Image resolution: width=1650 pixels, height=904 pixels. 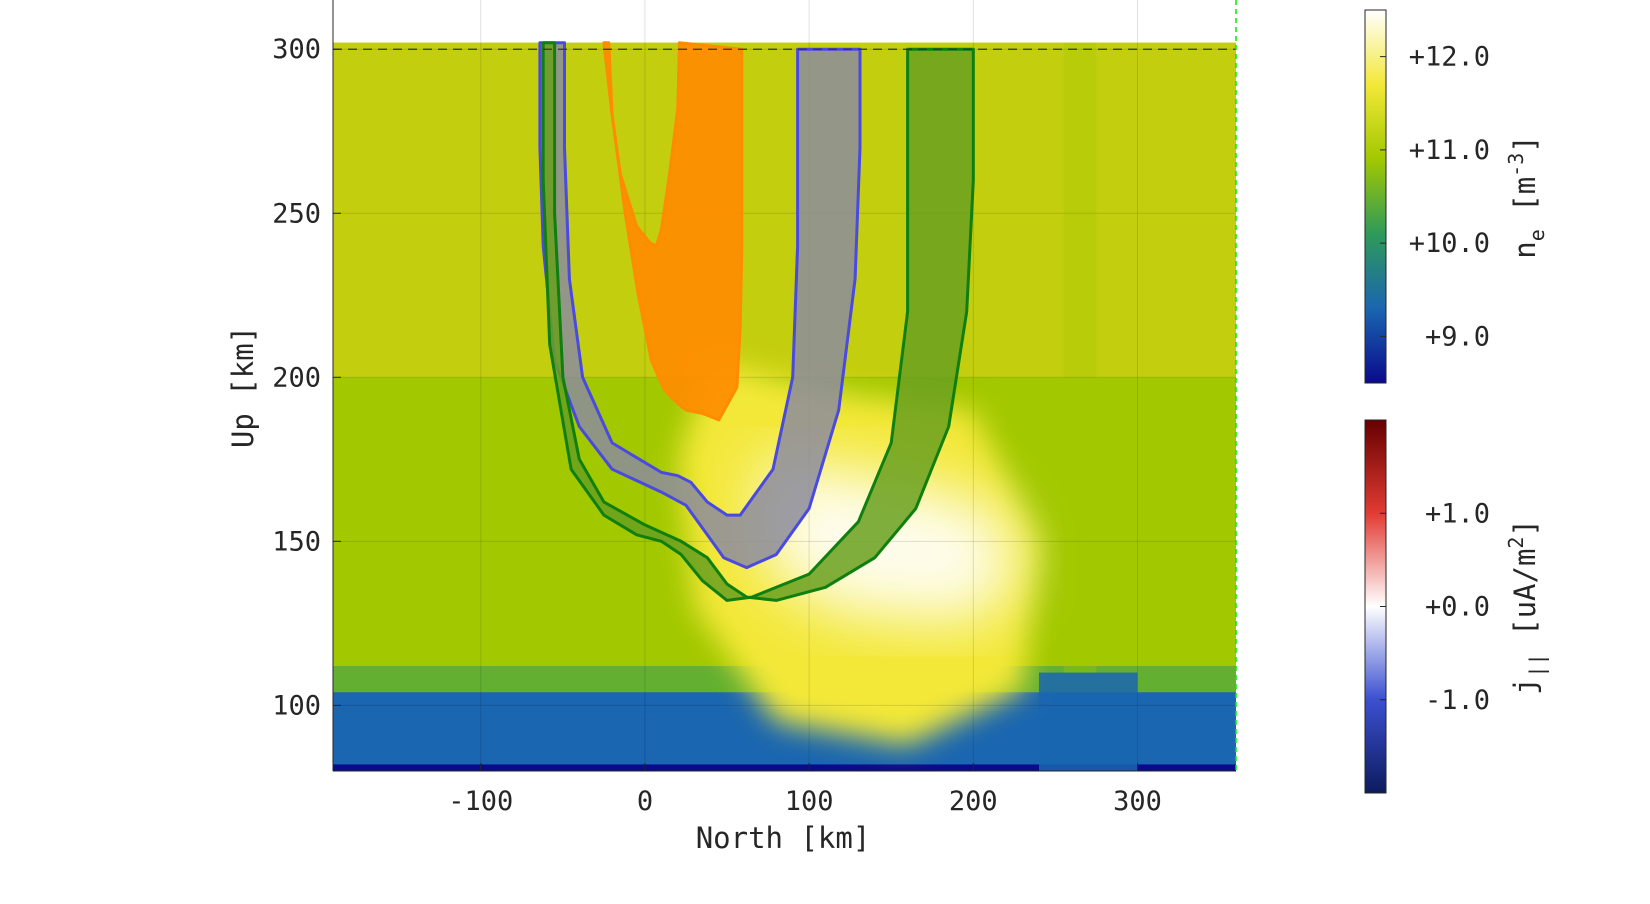 I want to click on colorbar-tick-label: +10.0, so click(x=1449, y=243).